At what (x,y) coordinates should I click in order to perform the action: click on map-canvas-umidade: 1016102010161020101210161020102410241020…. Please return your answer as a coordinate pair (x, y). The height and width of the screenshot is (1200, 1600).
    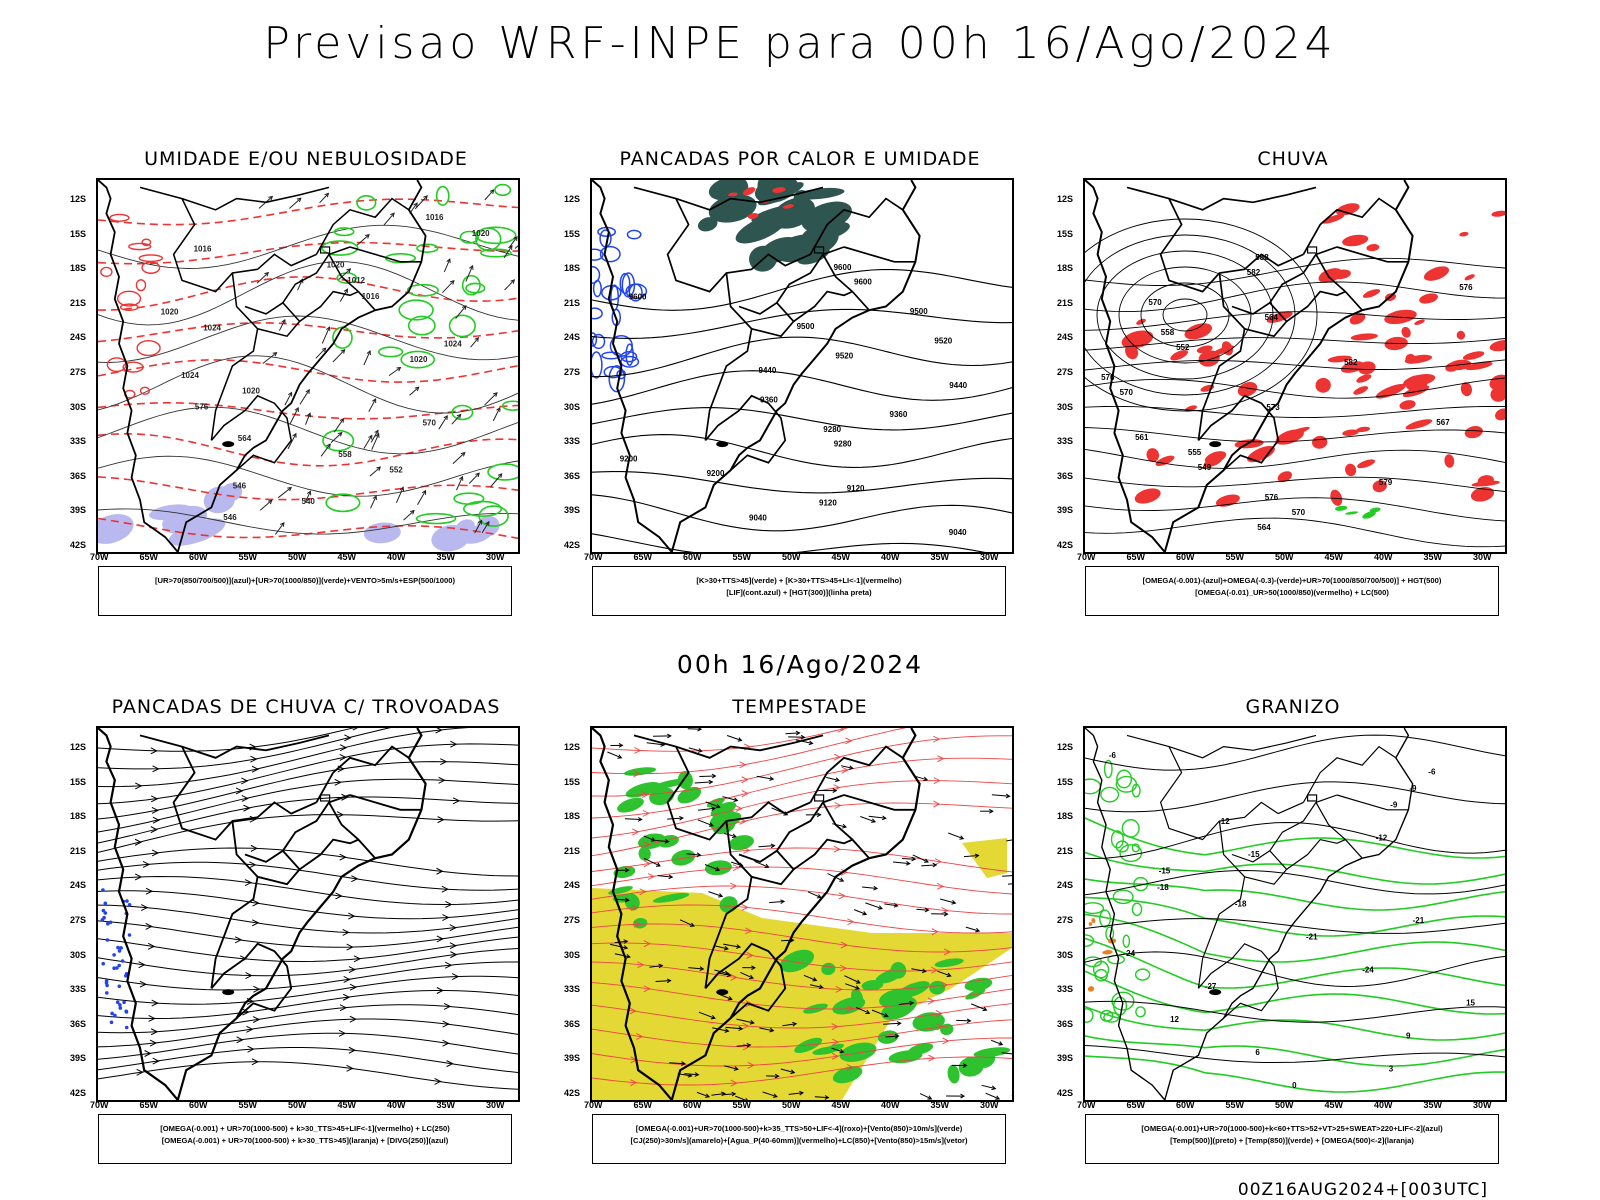
    Looking at the image, I should click on (308, 366).